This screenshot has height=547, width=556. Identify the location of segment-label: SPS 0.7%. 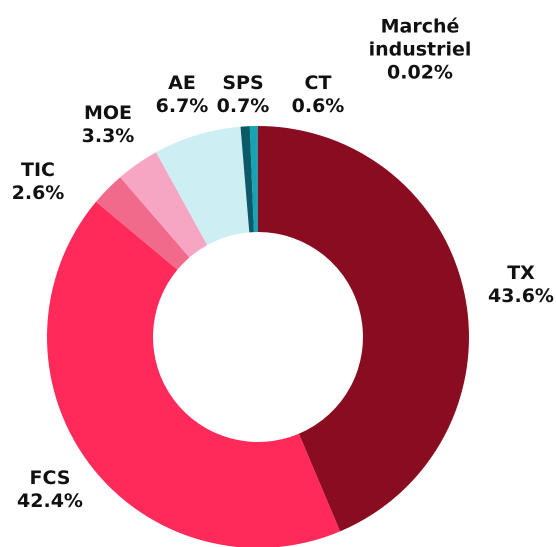
(243, 95).